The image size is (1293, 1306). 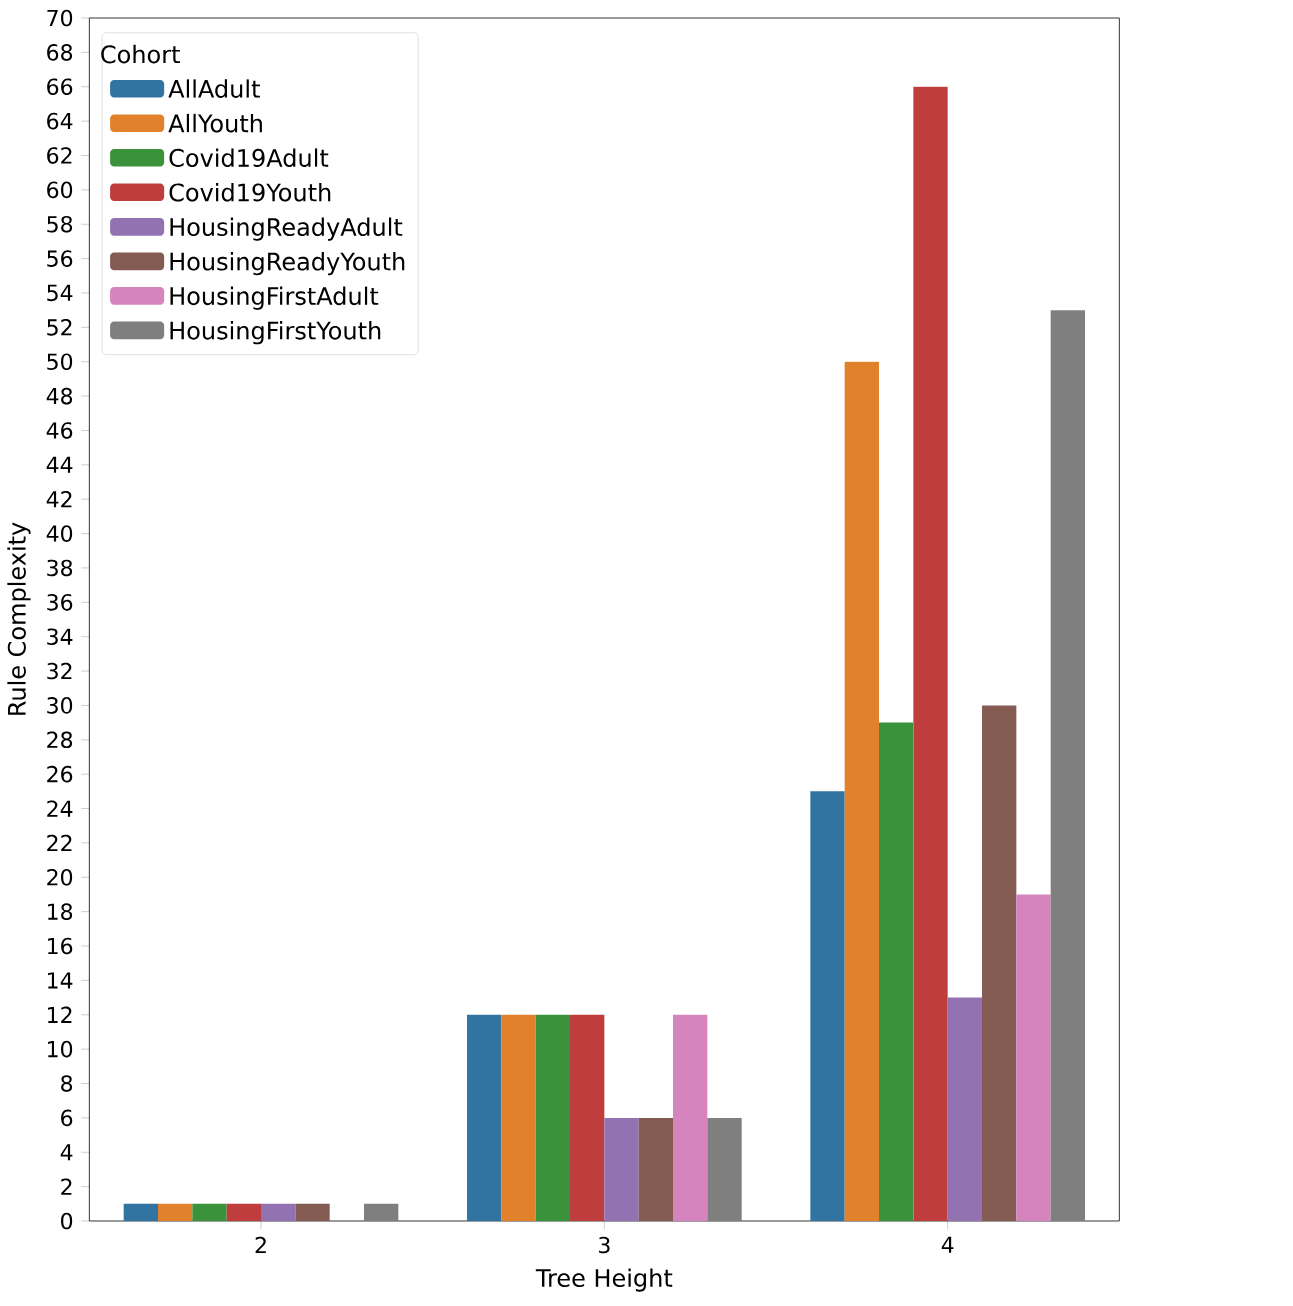 What do you see at coordinates (60, 258) in the screenshot?
I see `y-tick-label: 56` at bounding box center [60, 258].